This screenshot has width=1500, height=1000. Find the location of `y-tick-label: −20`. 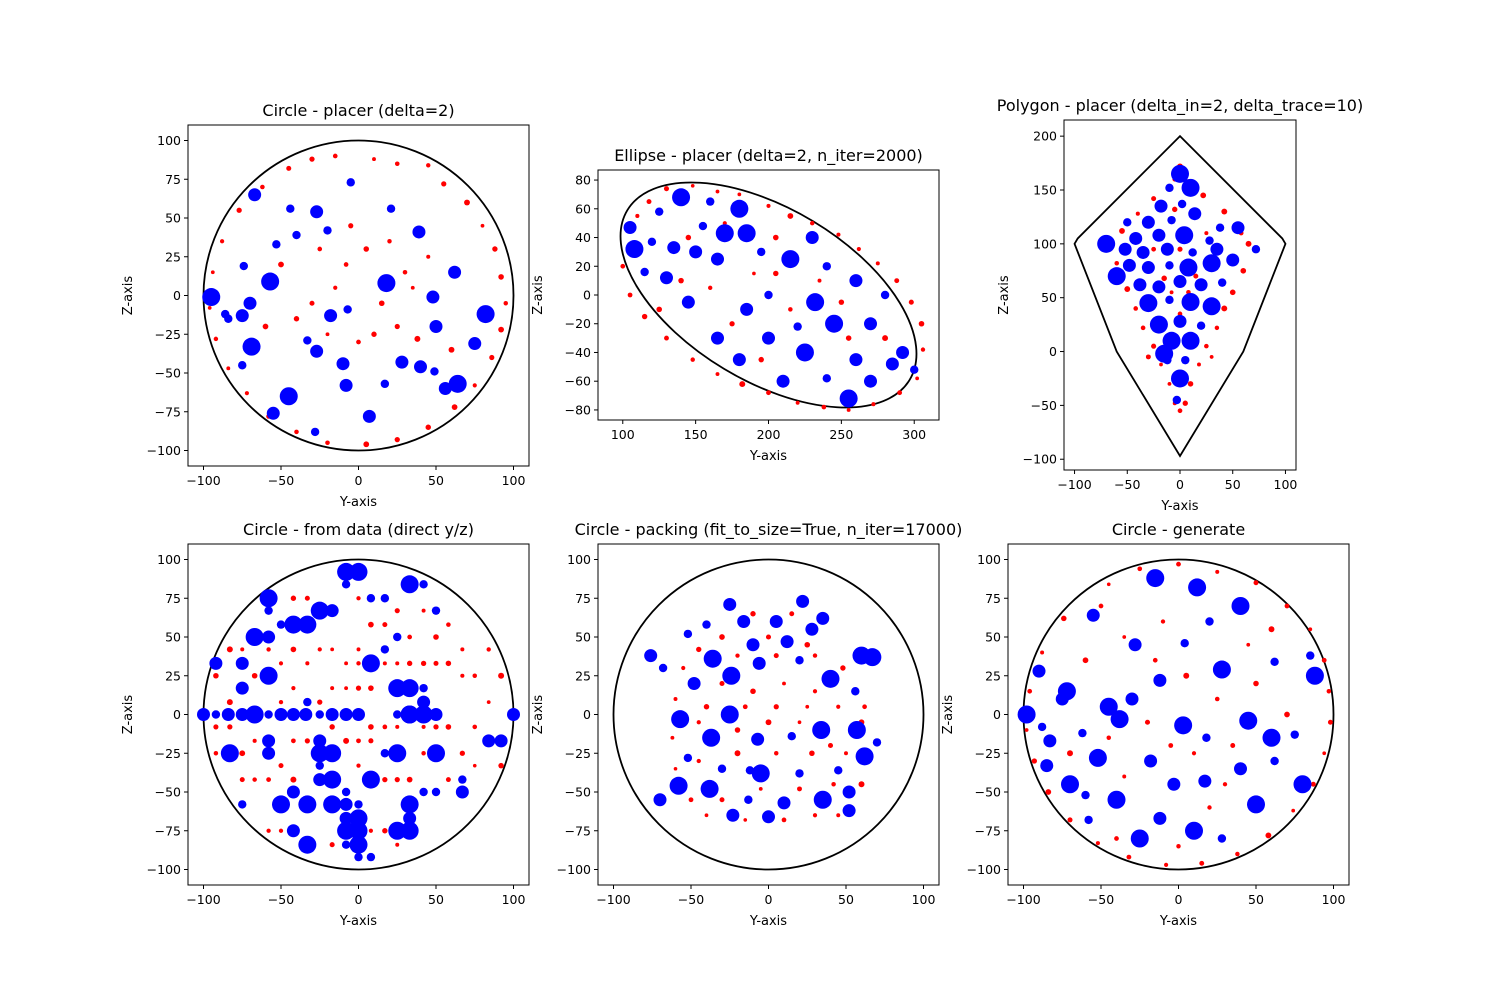

y-tick-label: −20 is located at coordinates (578, 323).